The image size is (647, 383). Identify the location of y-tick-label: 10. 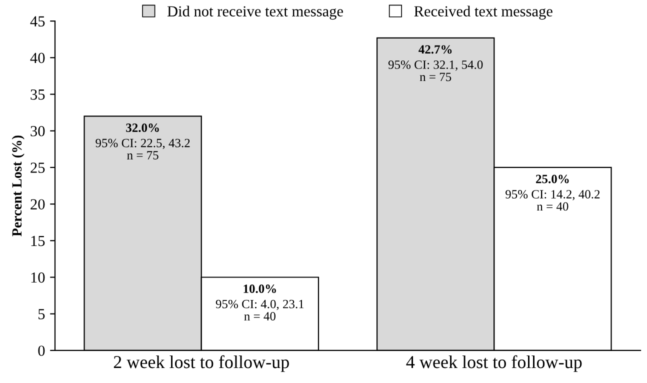
(38, 277).